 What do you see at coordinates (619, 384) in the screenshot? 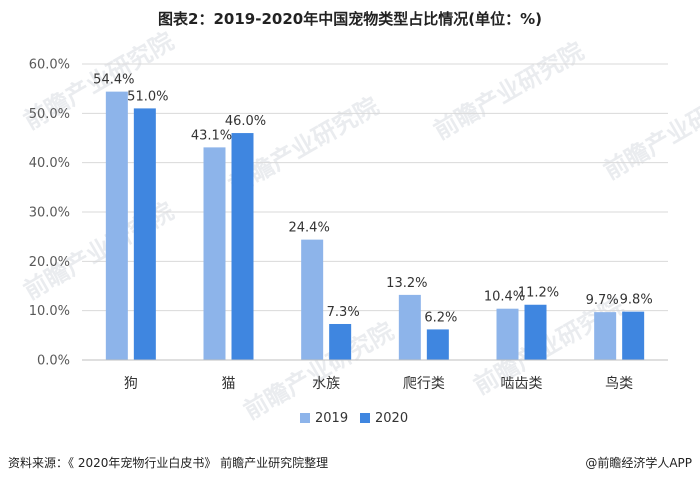
I see `x-category-label: 鸟类` at bounding box center [619, 384].